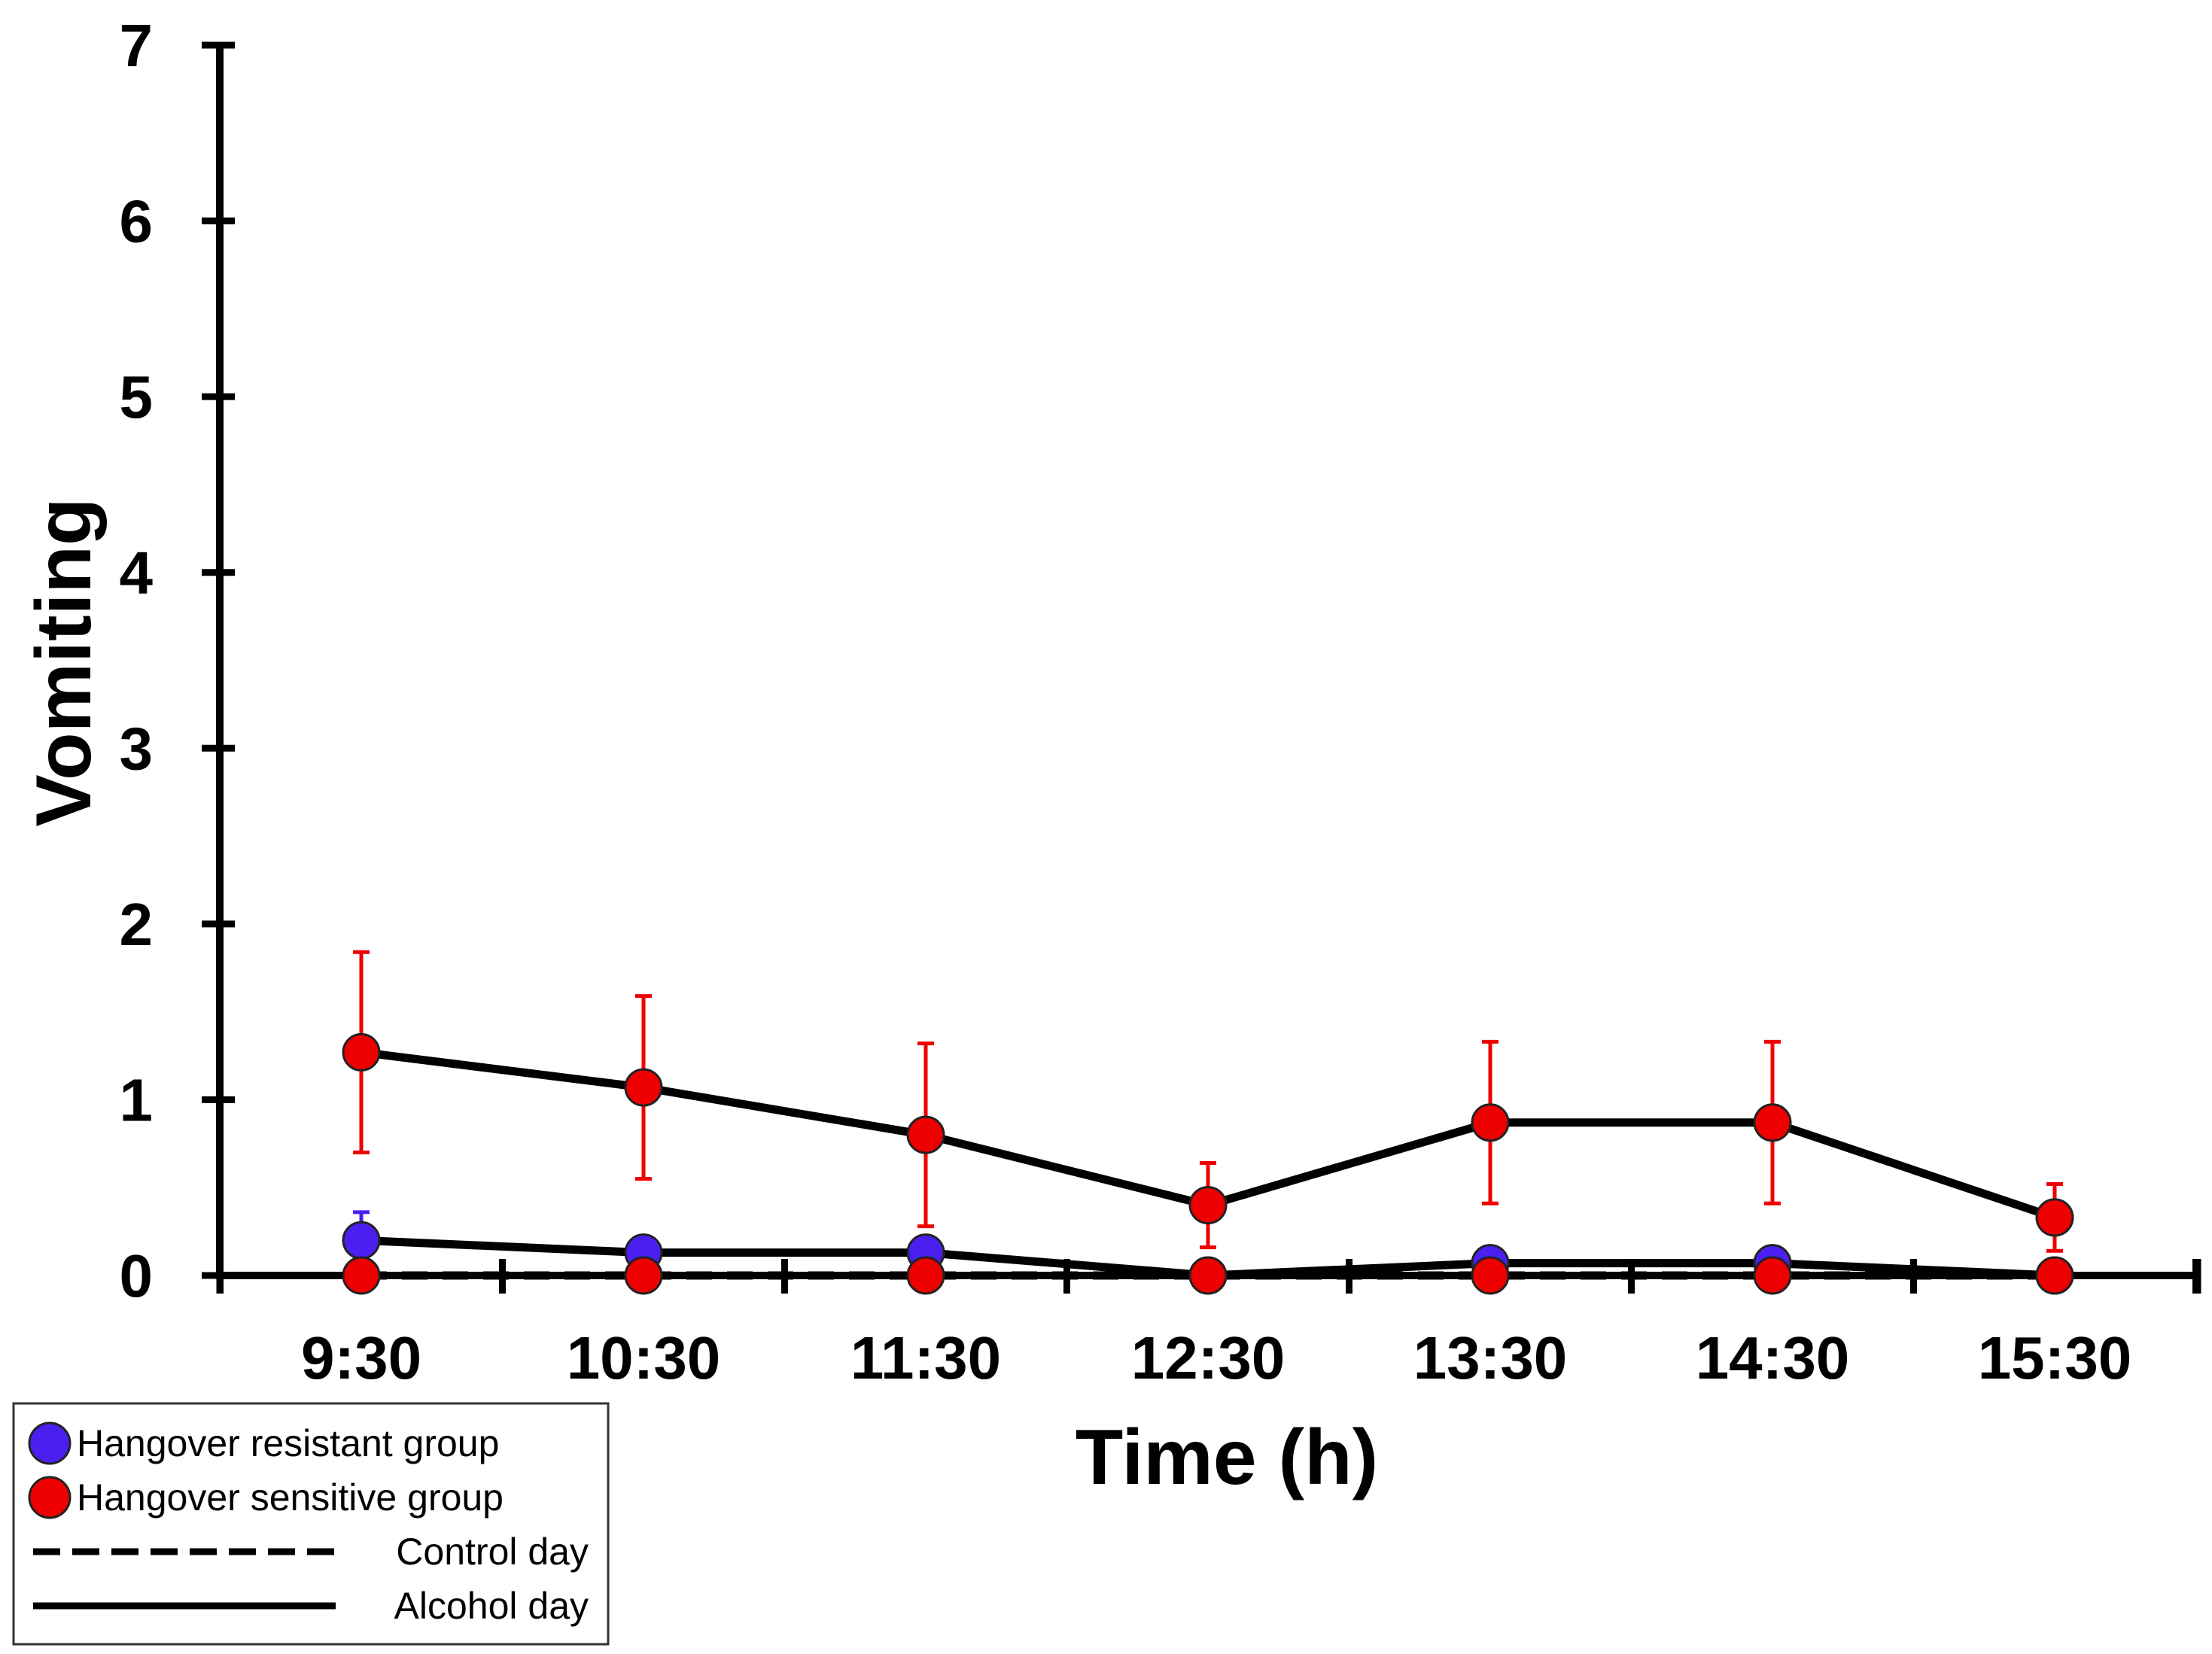  Describe the element at coordinates (290, 1497) in the screenshot. I see `legend-label: Hangover sensitive group` at that location.